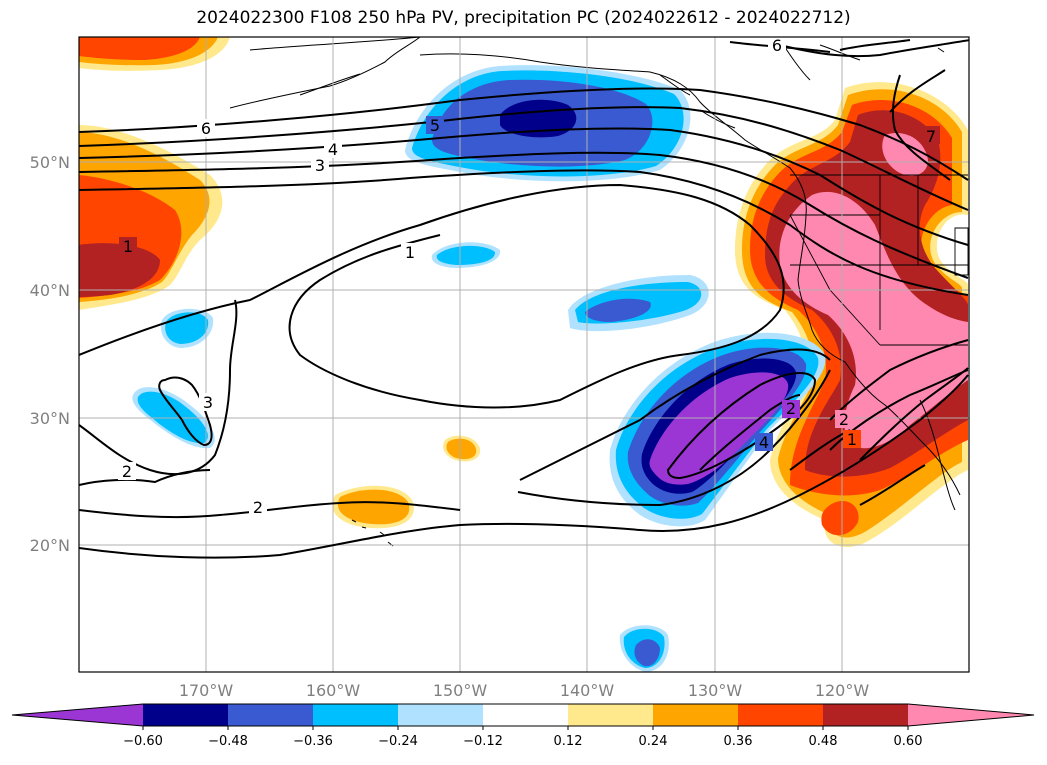  I want to click on colorbar-tick-label: 0.60, so click(908, 741).